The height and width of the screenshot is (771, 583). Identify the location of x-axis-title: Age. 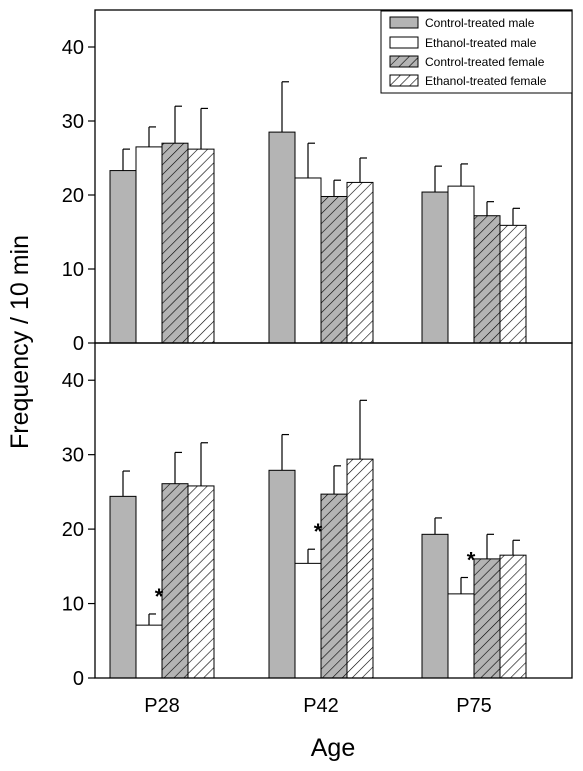
(333, 748).